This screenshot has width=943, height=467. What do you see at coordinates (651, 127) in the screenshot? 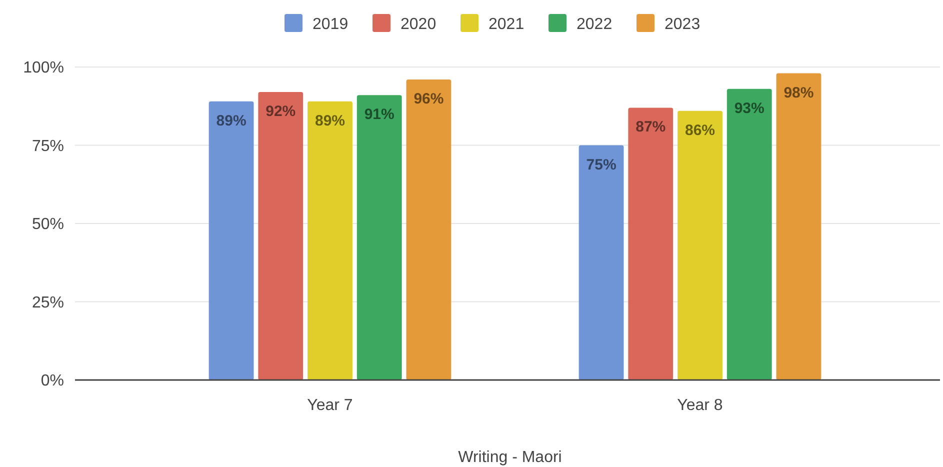
I see `data-label: 87%` at bounding box center [651, 127].